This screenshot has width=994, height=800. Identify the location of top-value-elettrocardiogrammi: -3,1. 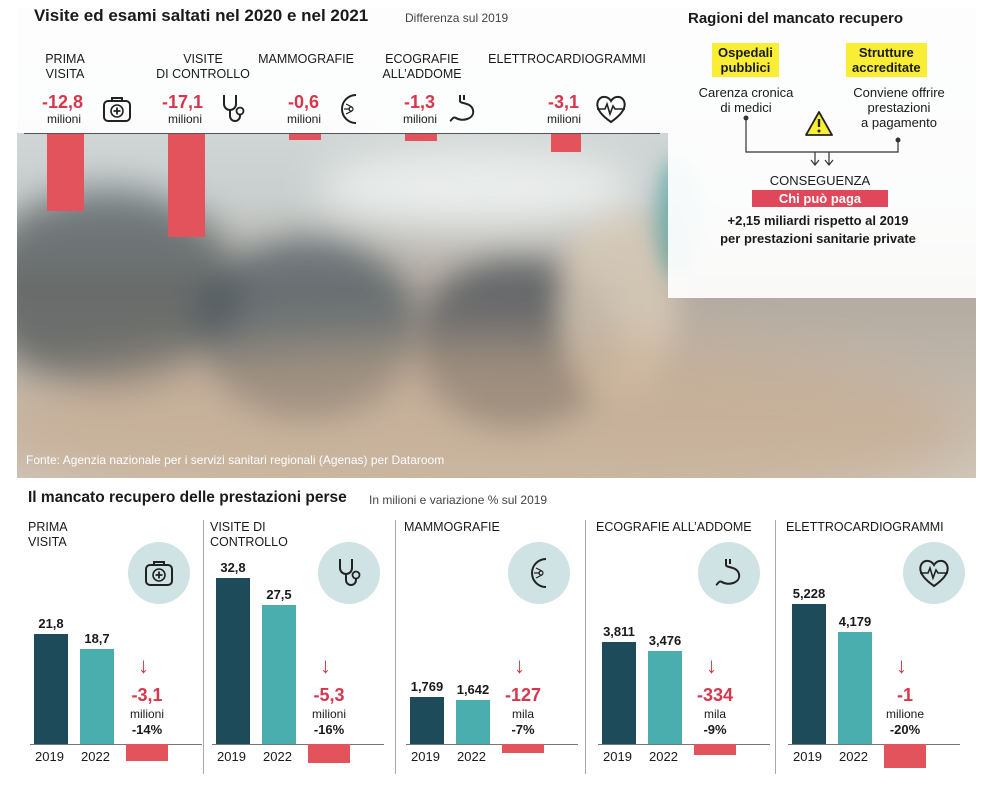
(564, 102).